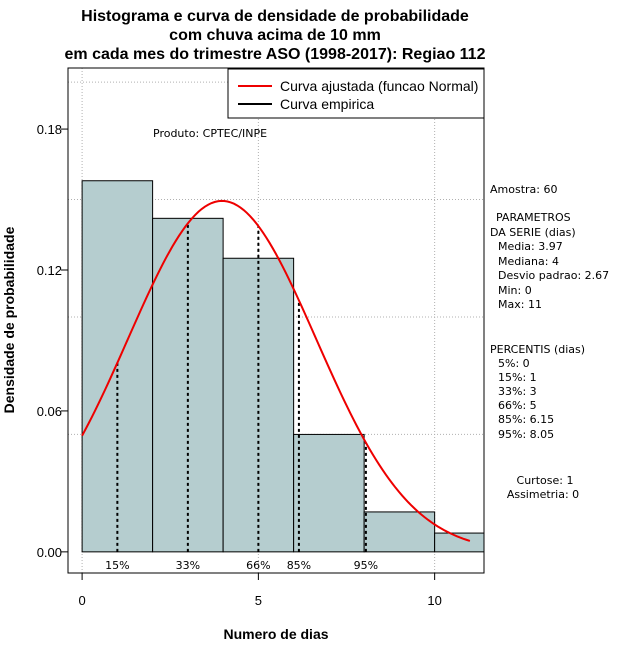 The width and height of the screenshot is (640, 660). Describe the element at coordinates (545, 480) in the screenshot. I see `stat-curtose: Curtose: 1` at that location.